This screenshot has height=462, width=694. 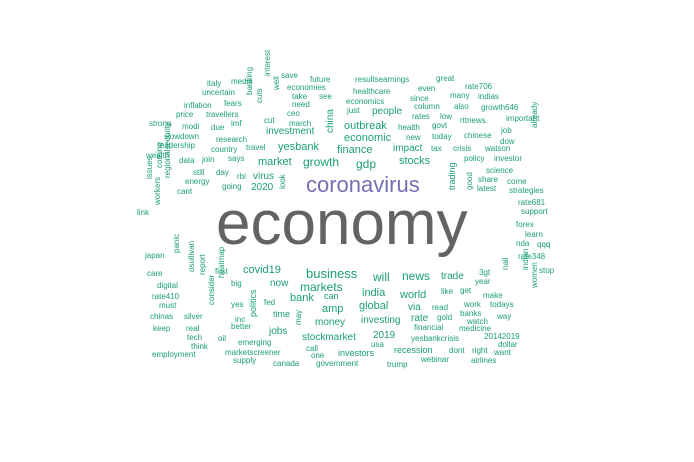 I want to click on word: latest, so click(x=487, y=188).